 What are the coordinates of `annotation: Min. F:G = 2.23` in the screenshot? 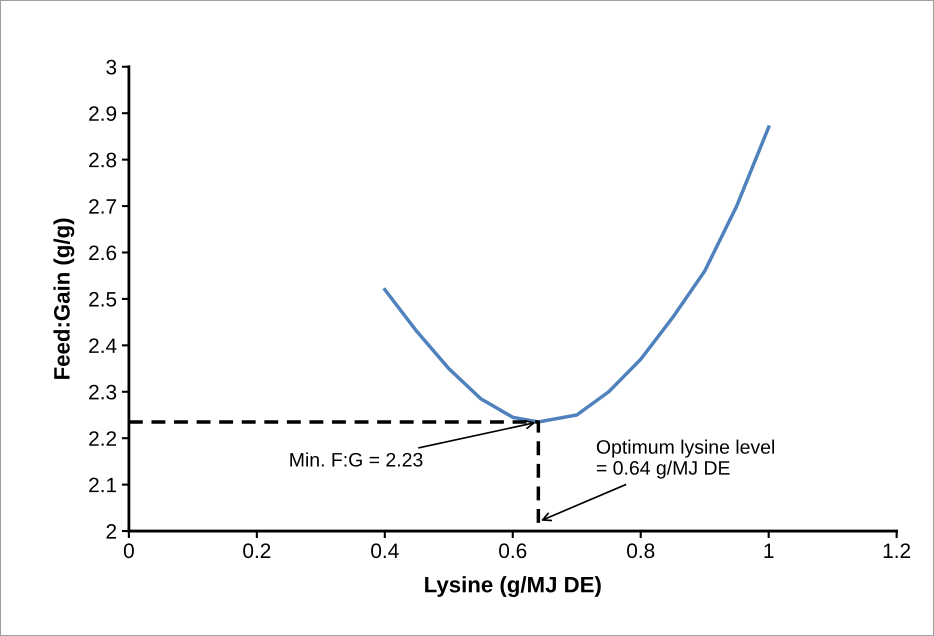 It's located at (356, 459).